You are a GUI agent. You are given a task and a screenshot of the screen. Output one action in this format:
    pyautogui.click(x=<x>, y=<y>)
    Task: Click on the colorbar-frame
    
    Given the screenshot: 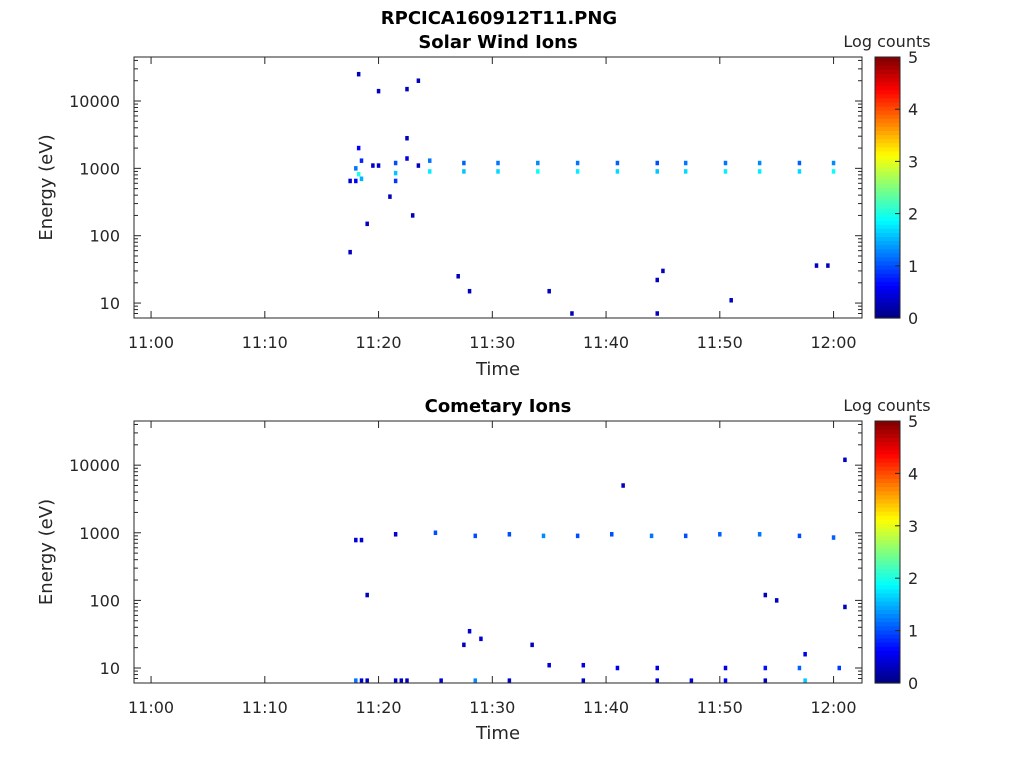 What is the action you would take?
    pyautogui.click(x=887, y=552)
    